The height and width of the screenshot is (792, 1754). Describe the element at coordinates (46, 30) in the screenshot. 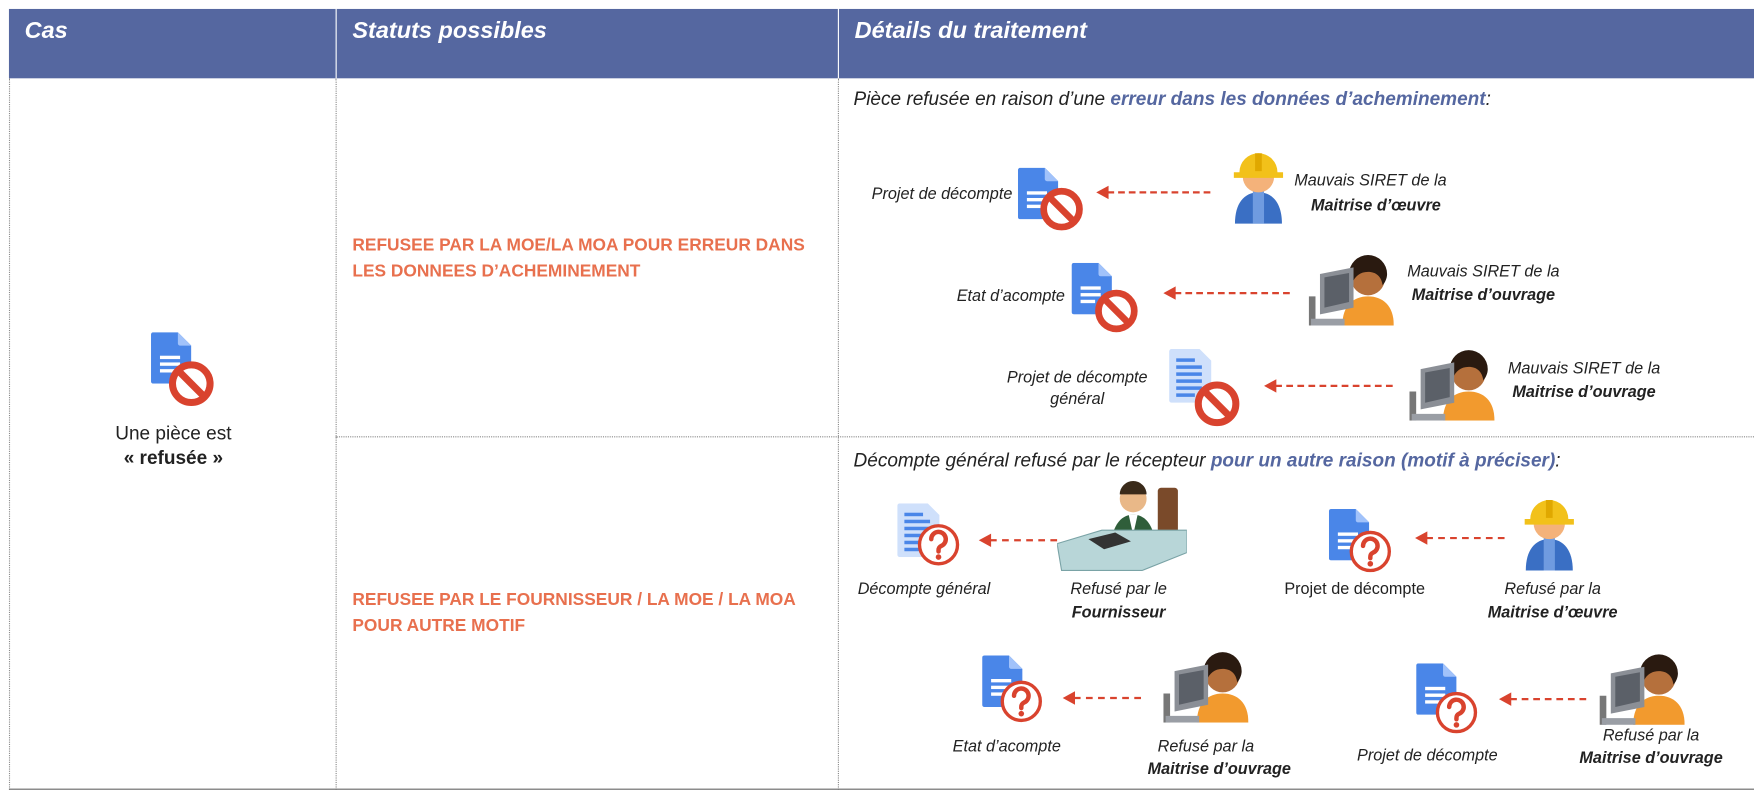

I see `header-text: Cas` at that location.